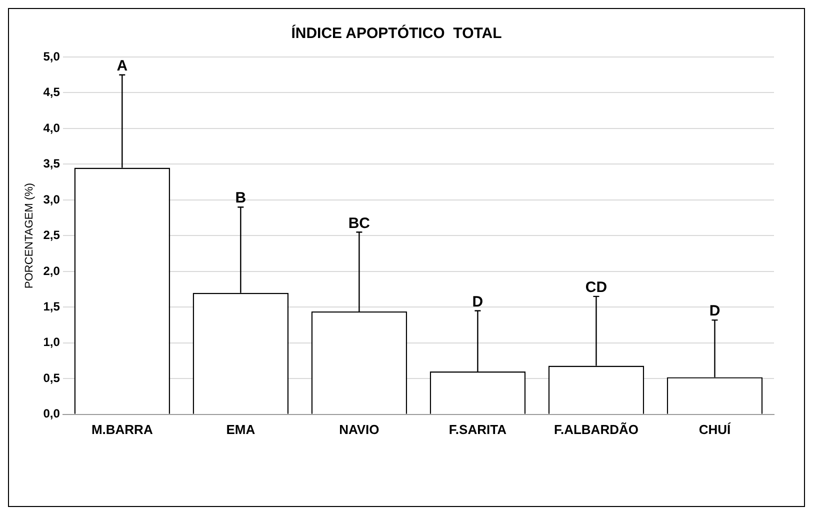 This screenshot has height=515, width=813. I want to click on annotation: B, so click(240, 198).